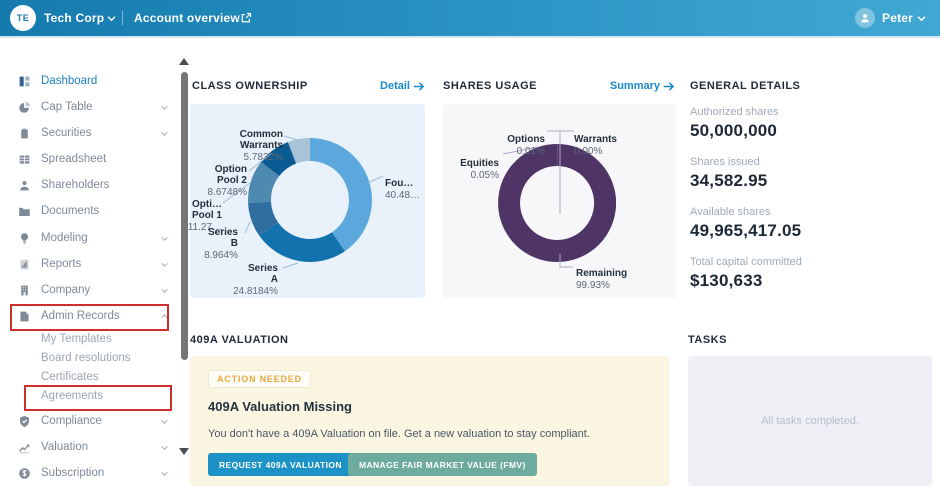 This screenshot has height=486, width=940. Describe the element at coordinates (89, 316) in the screenshot. I see `sidebar-item-admin-records: Admin Records` at that location.